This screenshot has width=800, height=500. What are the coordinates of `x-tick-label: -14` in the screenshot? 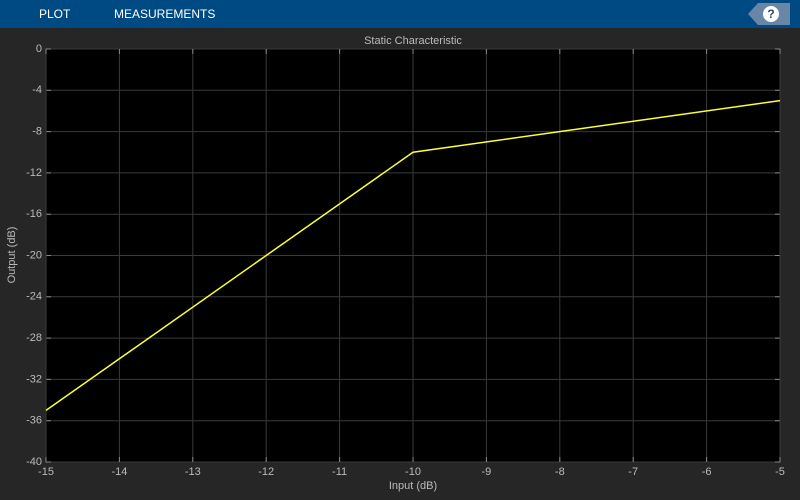 It's located at (119, 472).